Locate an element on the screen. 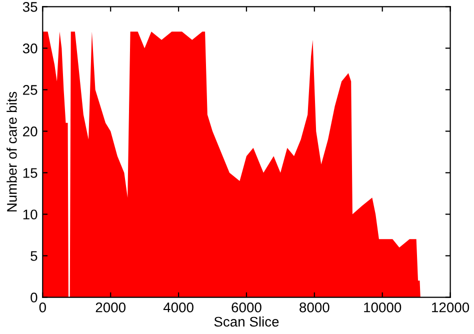  x-tick-label: 6000 is located at coordinates (247, 307).